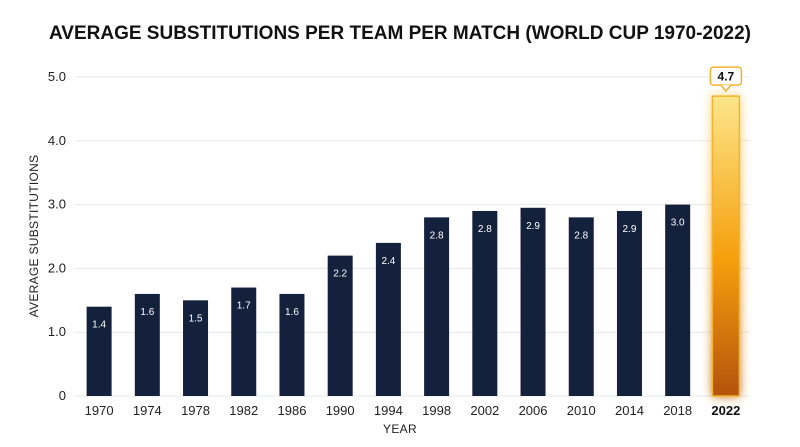  What do you see at coordinates (243, 410) in the screenshot?
I see `x-tick-label: 1982` at bounding box center [243, 410].